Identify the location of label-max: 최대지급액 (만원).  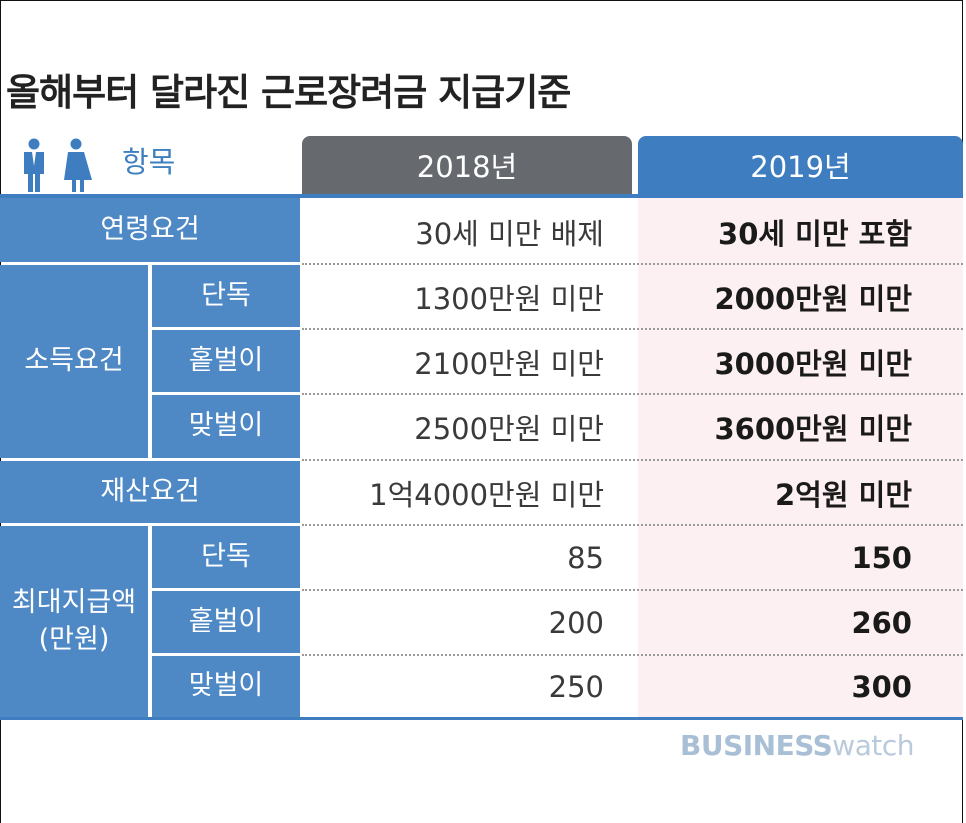
(74, 621).